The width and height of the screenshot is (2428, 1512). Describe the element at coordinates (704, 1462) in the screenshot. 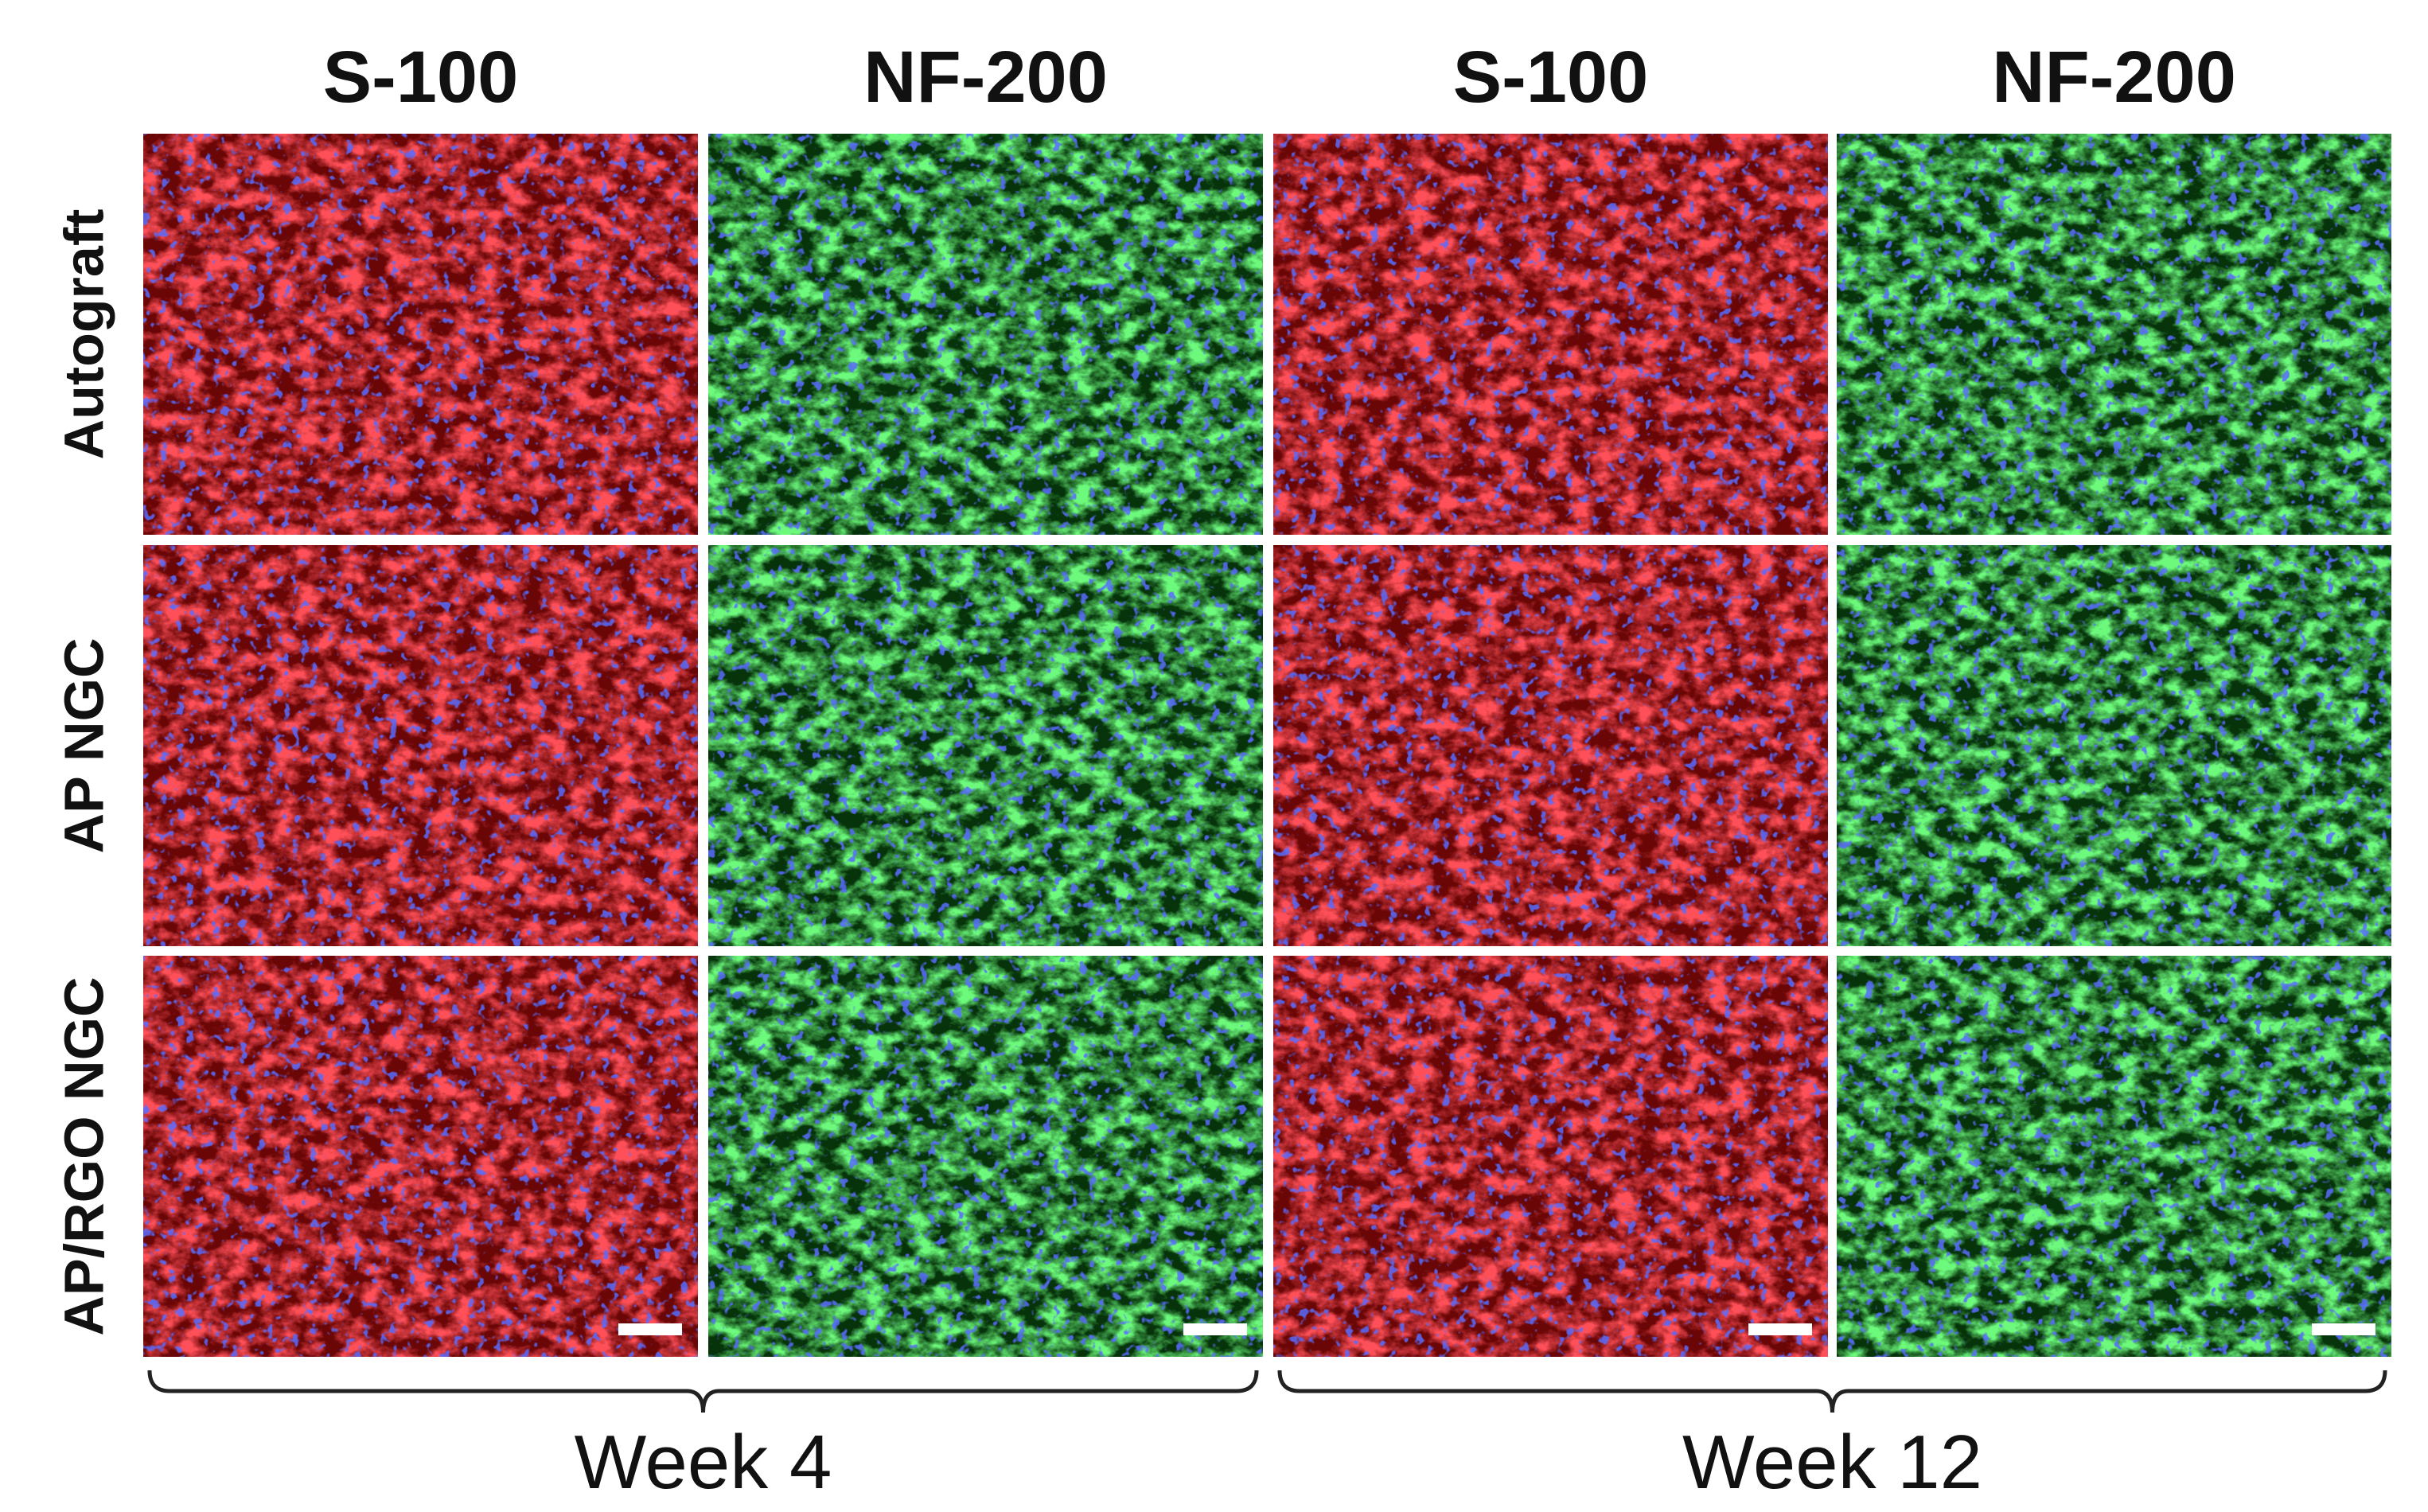

I see `group-label: Week 4` at that location.